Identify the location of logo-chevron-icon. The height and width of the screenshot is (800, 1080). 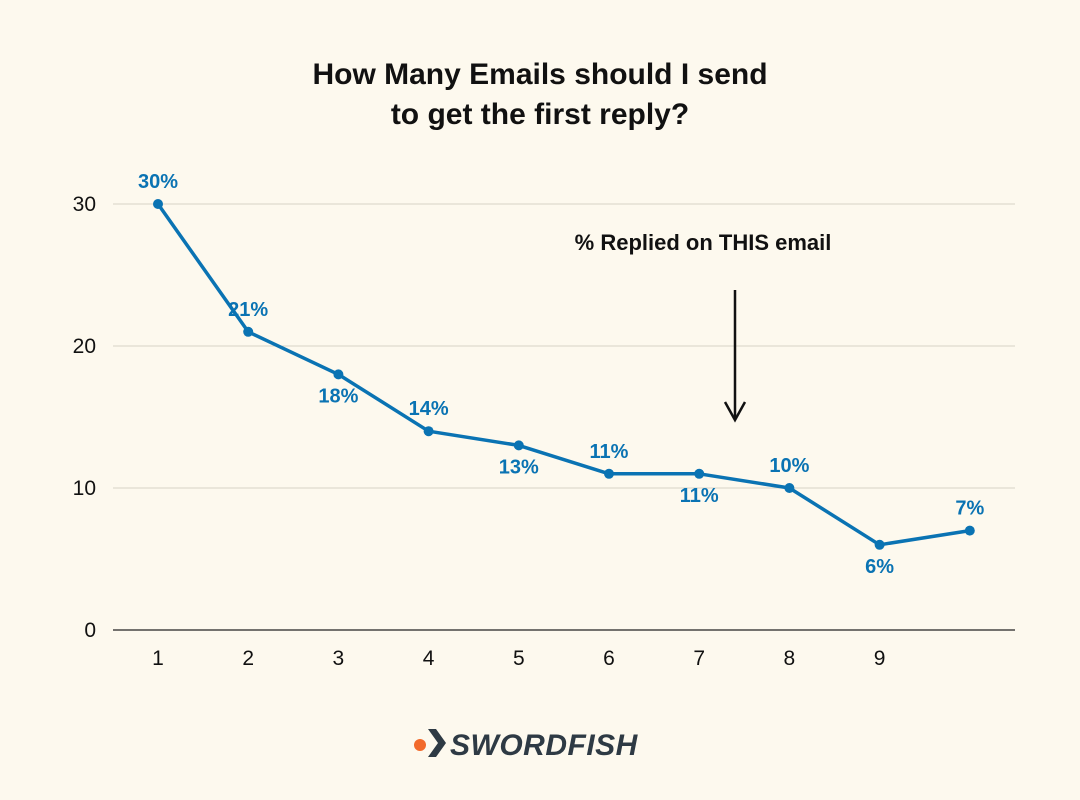
(437, 743).